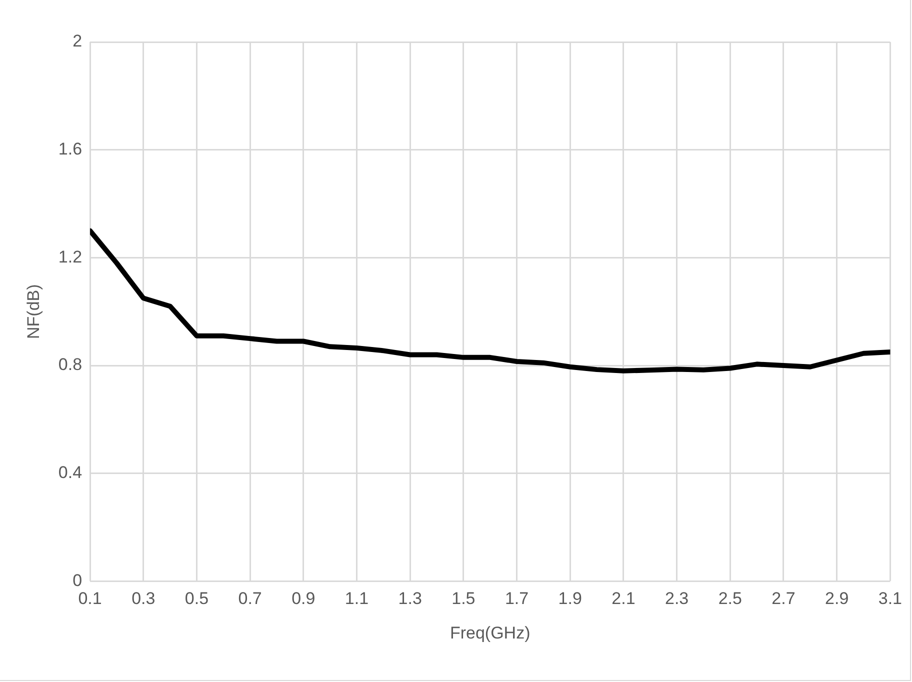 This screenshot has width=912, height=682. What do you see at coordinates (730, 598) in the screenshot?
I see `x-tick-label: 2.5` at bounding box center [730, 598].